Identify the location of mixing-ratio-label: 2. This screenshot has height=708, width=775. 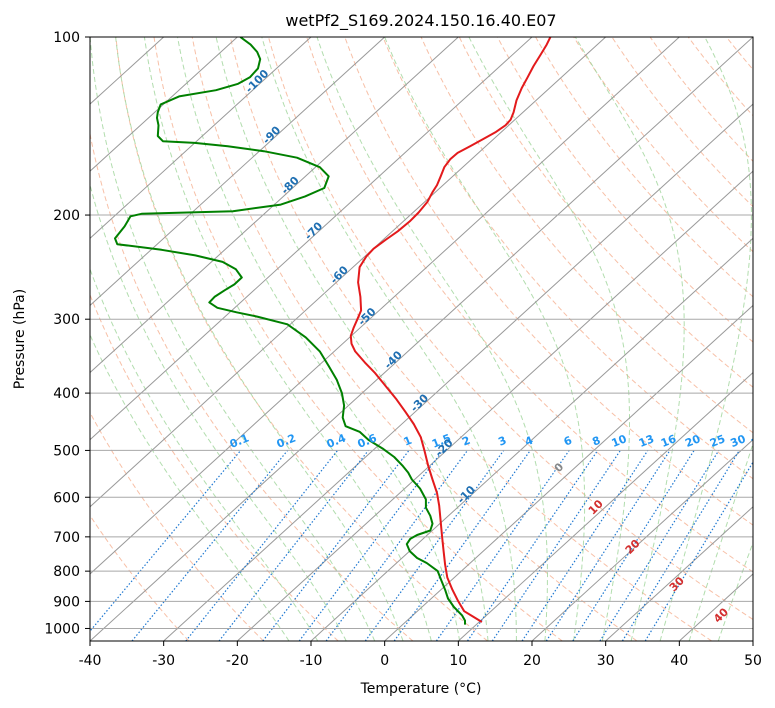
(466, 441).